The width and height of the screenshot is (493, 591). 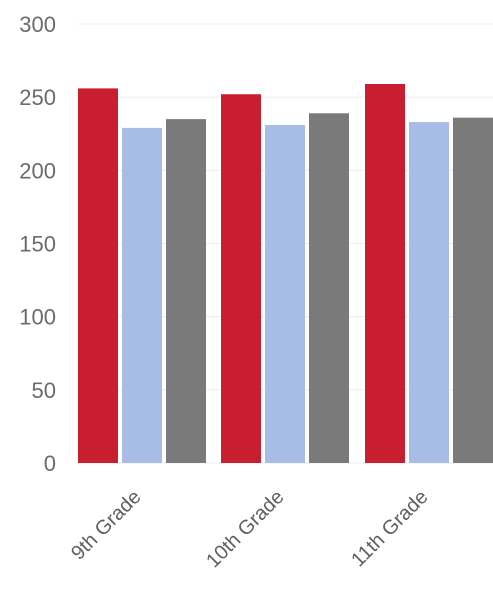 What do you see at coordinates (50, 463) in the screenshot?
I see `y-tick-label: 0` at bounding box center [50, 463].